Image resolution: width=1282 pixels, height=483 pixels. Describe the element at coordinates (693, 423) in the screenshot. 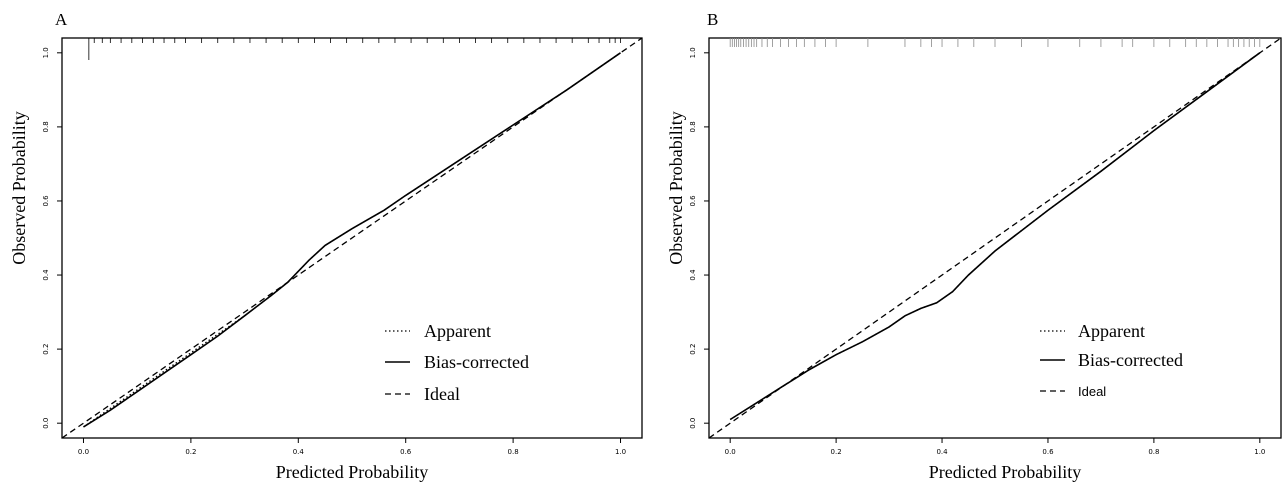

I see `y-tick-label-b: 0.0` at that location.